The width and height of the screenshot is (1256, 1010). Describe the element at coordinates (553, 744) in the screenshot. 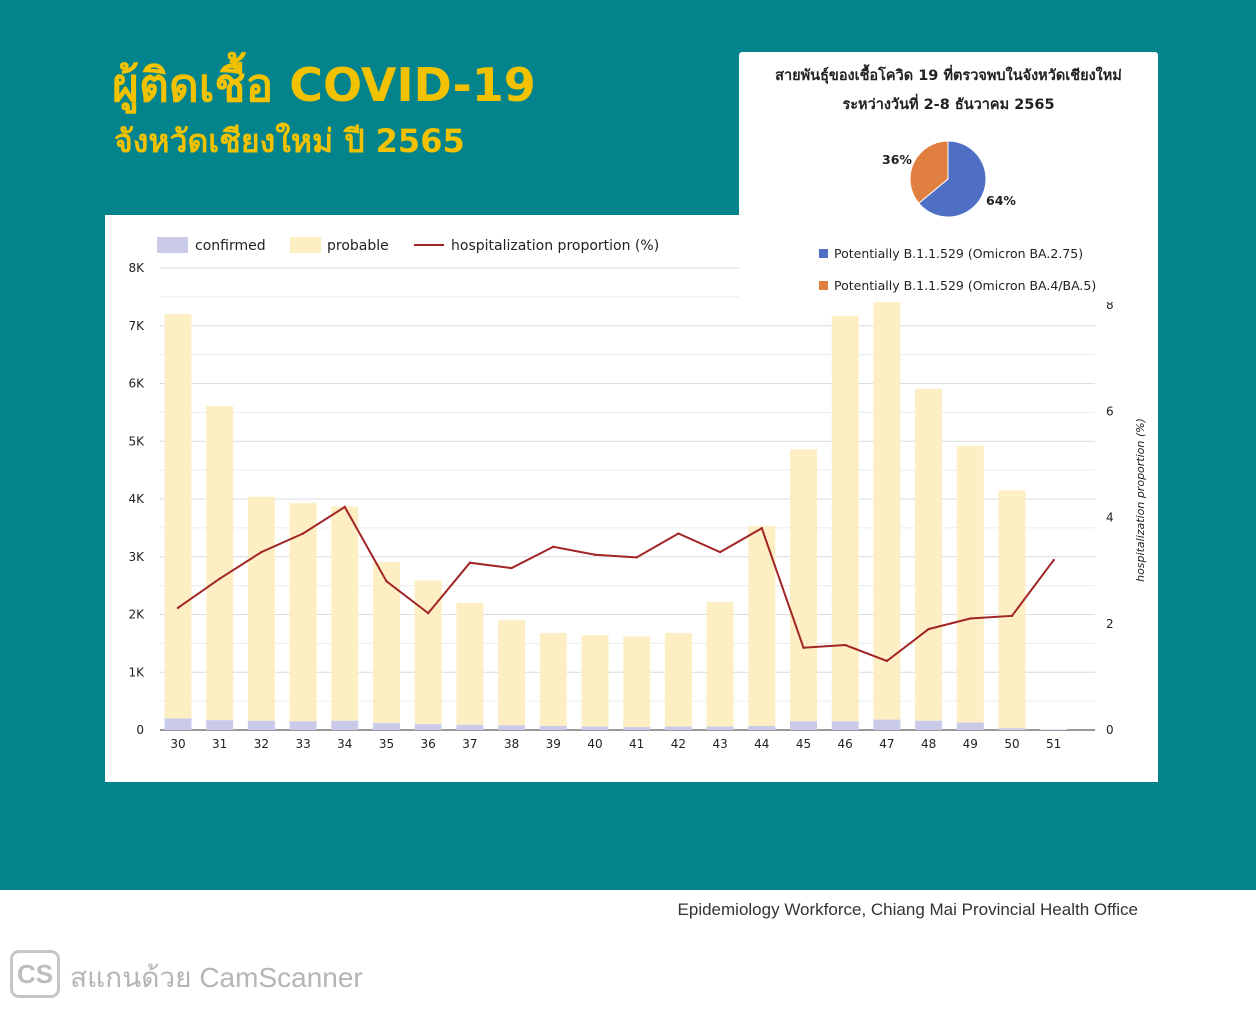

I see `x-tick-label: 39` at that location.